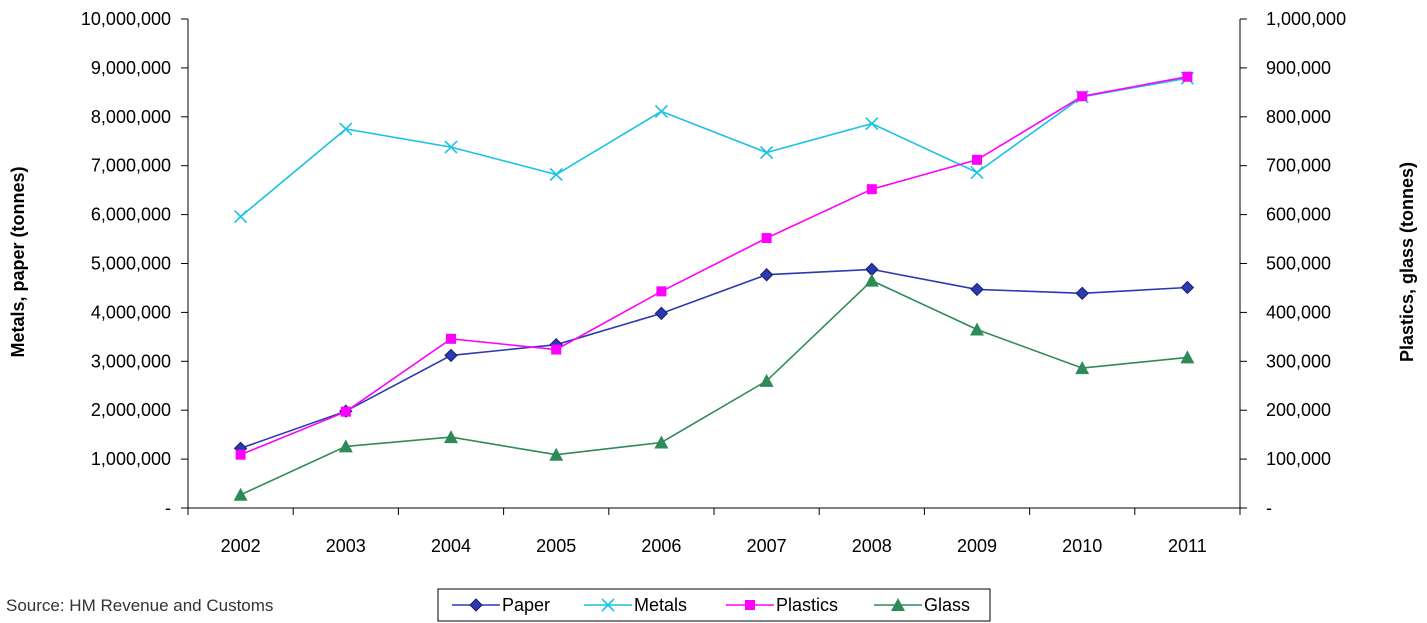 Image resolution: width=1427 pixels, height=623 pixels. I want to click on legend-label-metals: Metals, so click(660, 605).